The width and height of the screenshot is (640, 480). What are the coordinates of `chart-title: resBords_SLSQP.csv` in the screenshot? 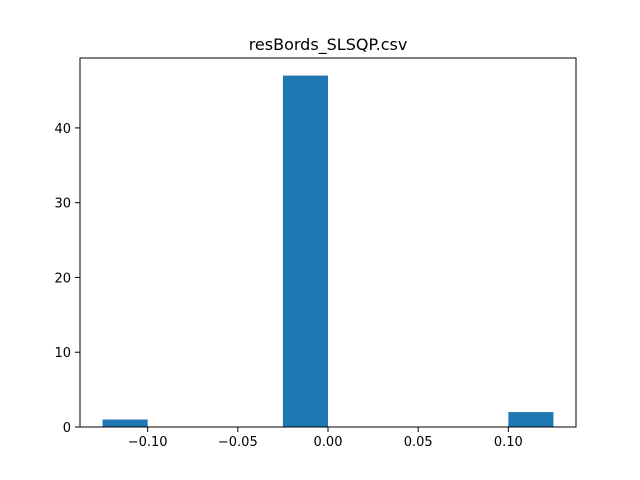 It's located at (328, 45).